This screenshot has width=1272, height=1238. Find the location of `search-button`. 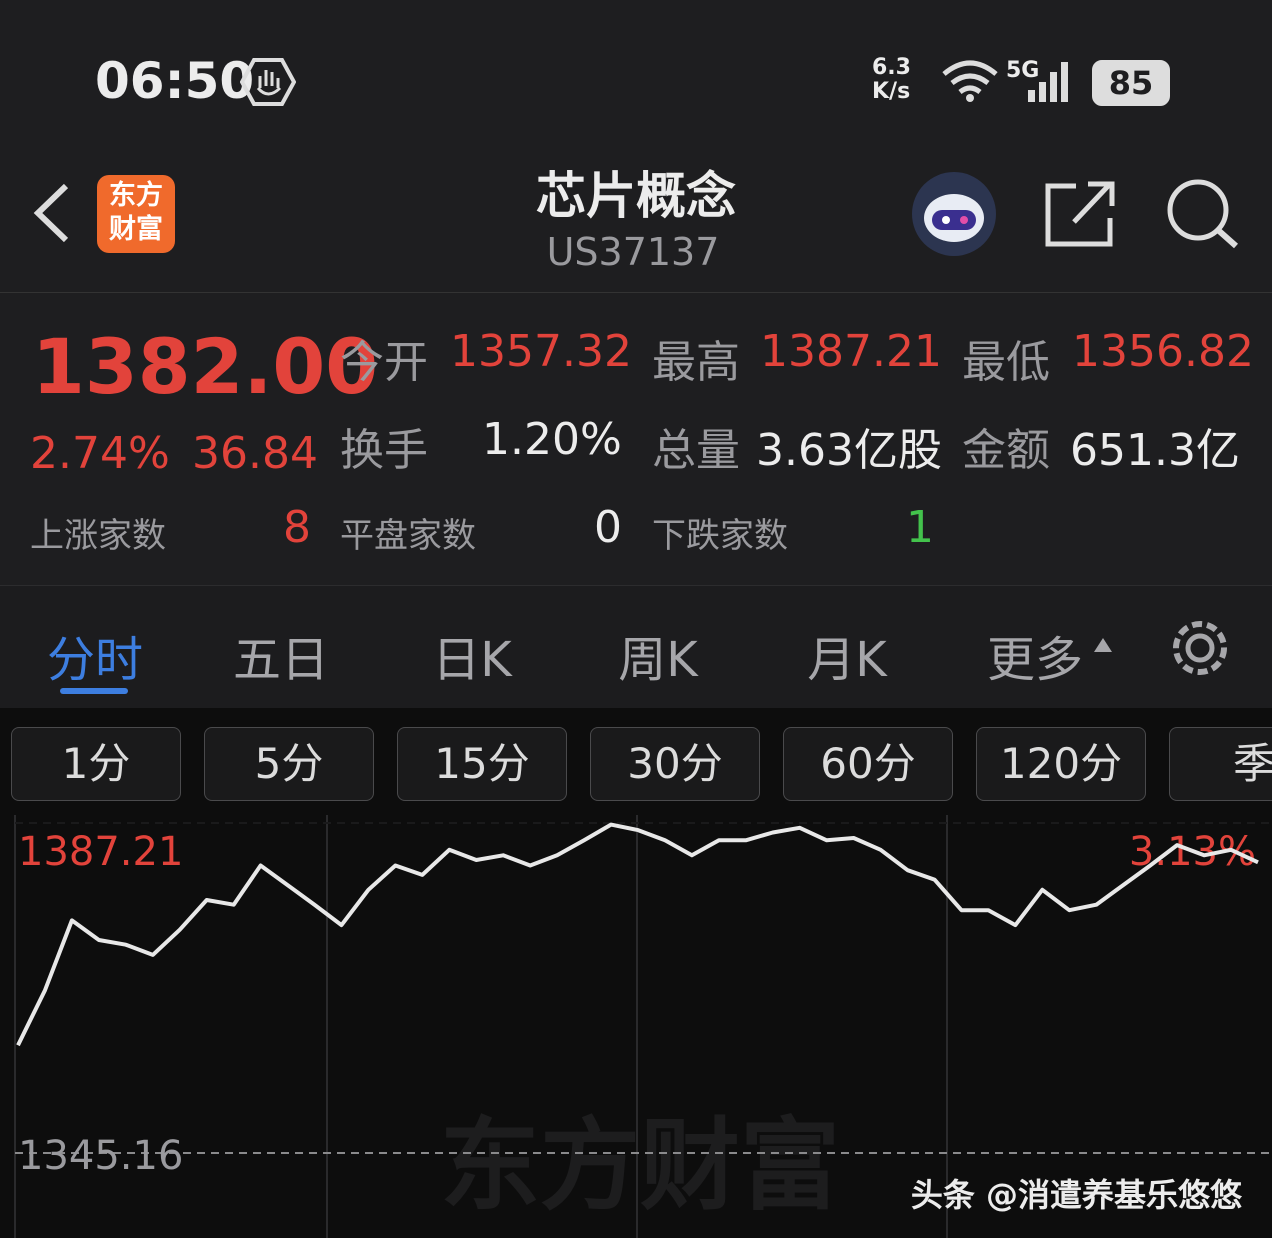

search-button is located at coordinates (1204, 213).